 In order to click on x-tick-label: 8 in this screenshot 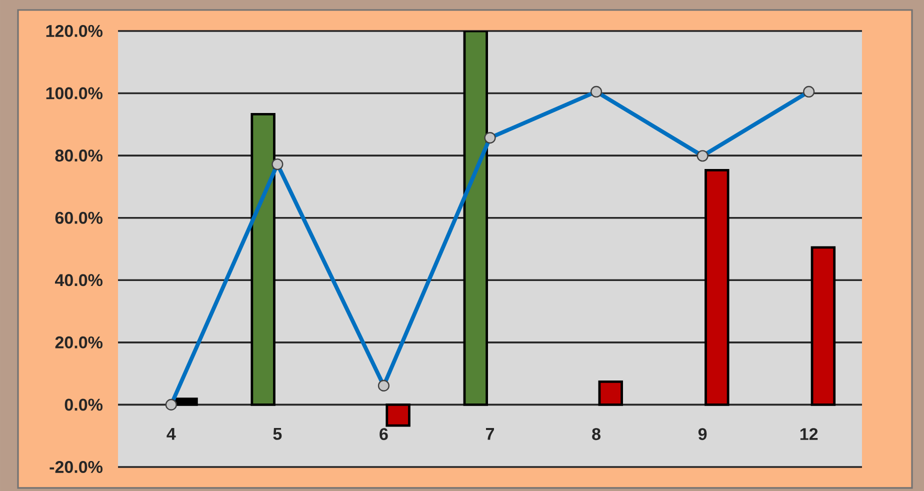, I will do `click(596, 434)`.